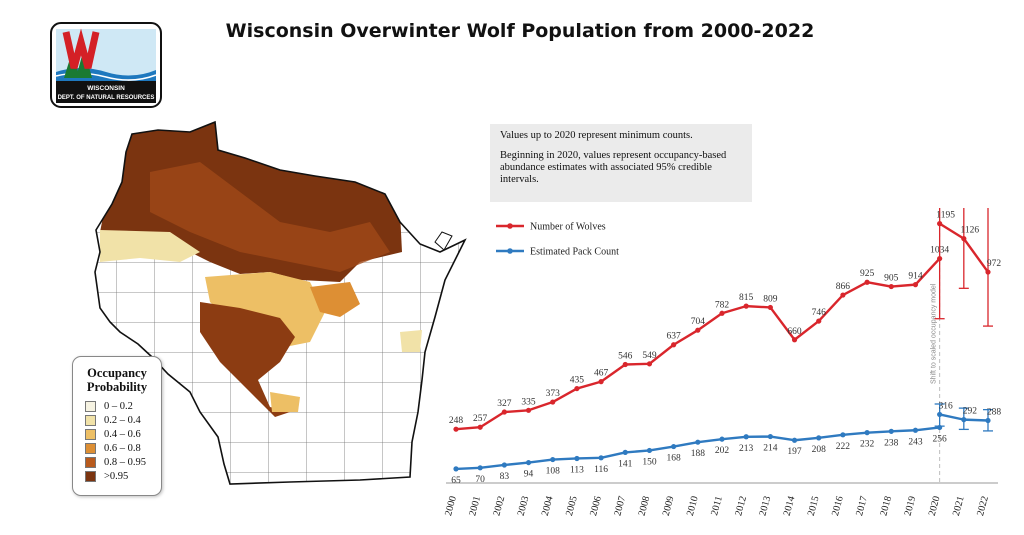 The width and height of the screenshot is (1024, 535). What do you see at coordinates (548, 506) in the screenshot?
I see `x-tick-label: 2004` at bounding box center [548, 506].